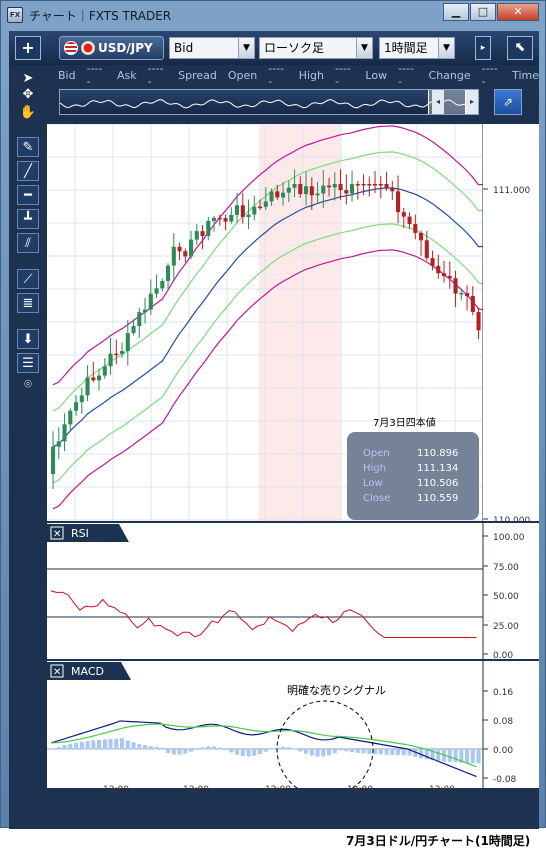 This screenshot has height=854, width=546. What do you see at coordinates (520, 48) in the screenshot?
I see `maximize-arrow-icon: ⬉` at bounding box center [520, 48].